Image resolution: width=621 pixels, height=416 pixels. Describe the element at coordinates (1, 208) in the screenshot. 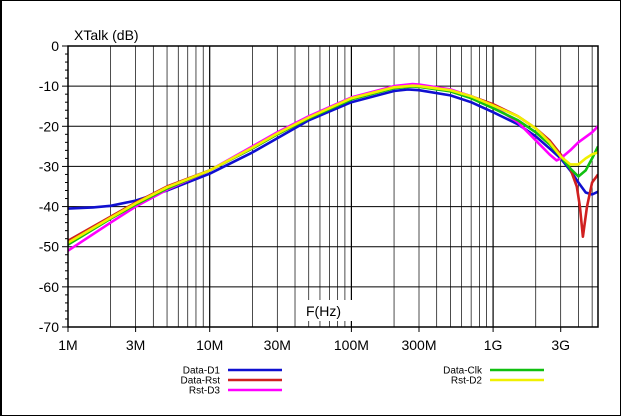

I see `frame-left-rule` at that location.